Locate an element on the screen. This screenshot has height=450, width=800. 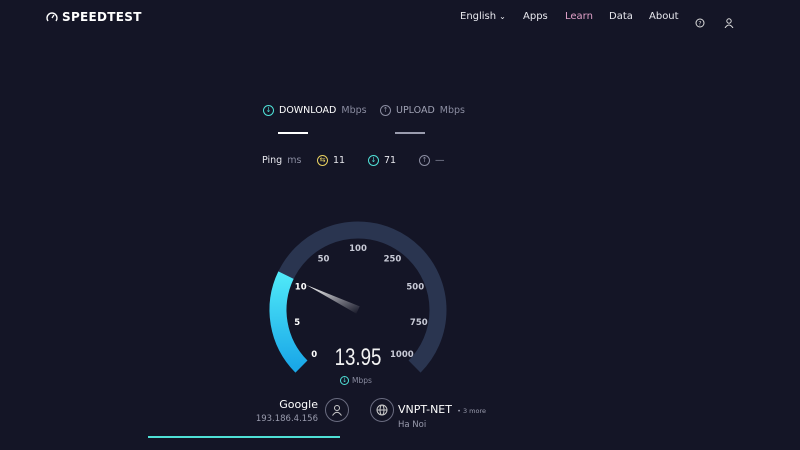
nav-data: Data is located at coordinates (621, 16).